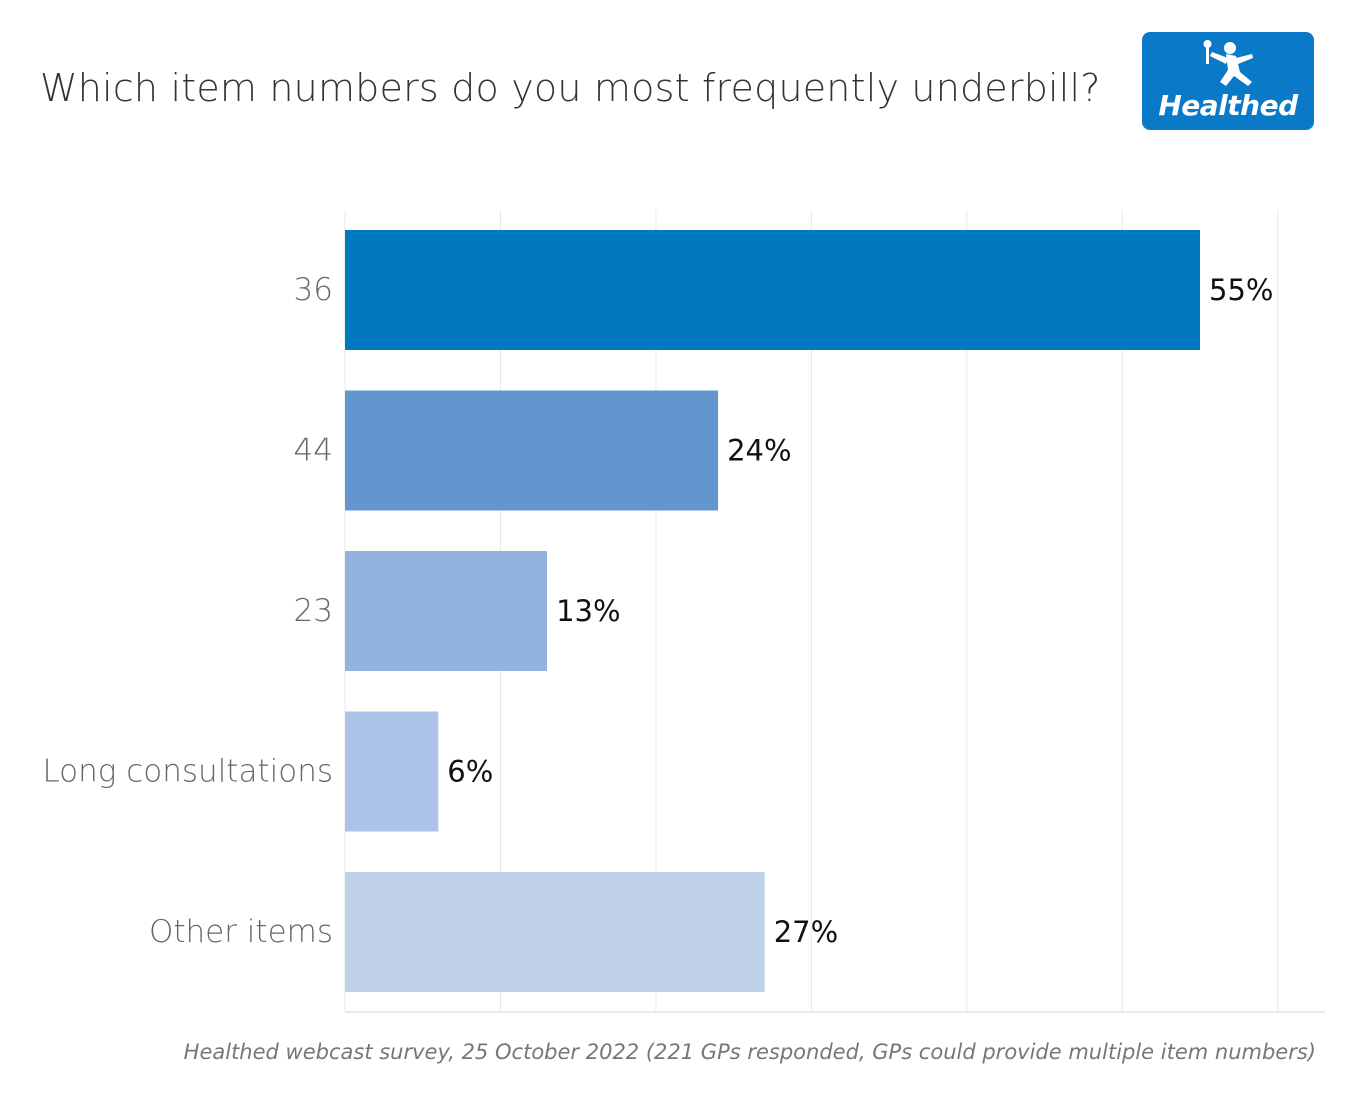 This screenshot has width=1350, height=1100. I want to click on healthed-logo: Healthed, so click(1228, 81).